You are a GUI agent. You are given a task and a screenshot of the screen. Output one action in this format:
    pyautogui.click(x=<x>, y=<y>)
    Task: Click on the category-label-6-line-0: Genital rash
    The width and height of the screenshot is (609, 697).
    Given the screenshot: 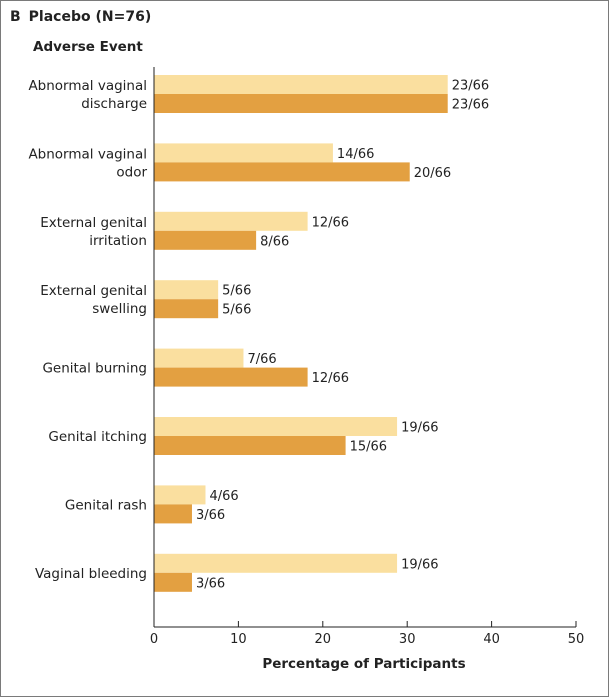 What is the action you would take?
    pyautogui.click(x=106, y=505)
    